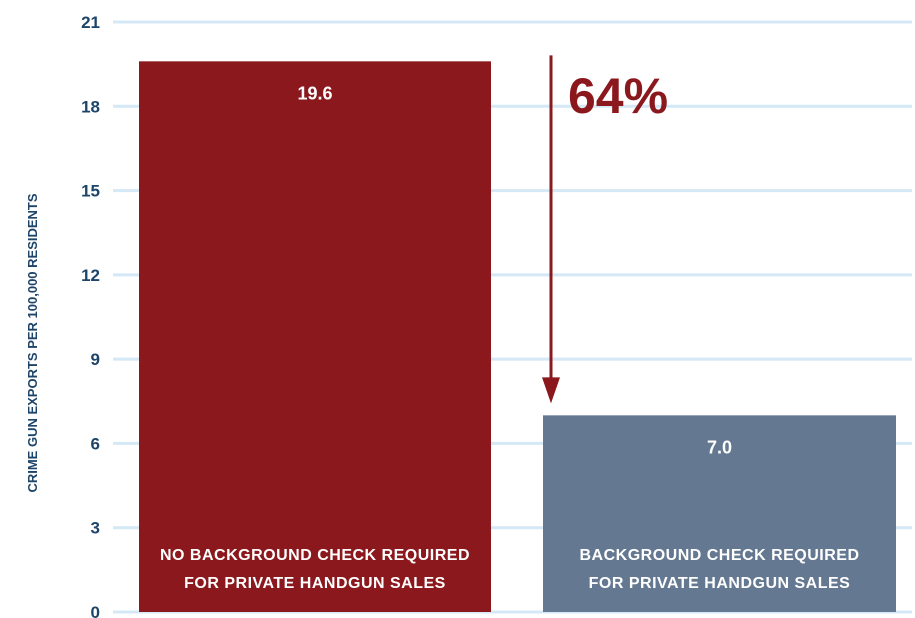 Image resolution: width=915 pixels, height=618 pixels. Describe the element at coordinates (32, 342) in the screenshot. I see `y-axis-label: CRIME GUN EXPORTS PER 100,000 RESIDENTS` at that location.